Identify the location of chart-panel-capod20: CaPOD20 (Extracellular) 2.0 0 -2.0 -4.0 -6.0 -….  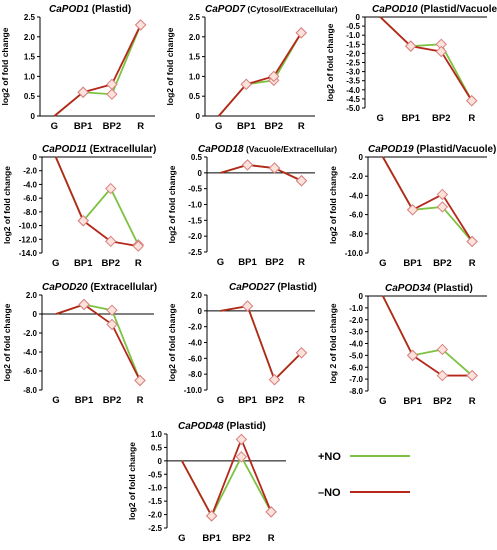
(79, 344).